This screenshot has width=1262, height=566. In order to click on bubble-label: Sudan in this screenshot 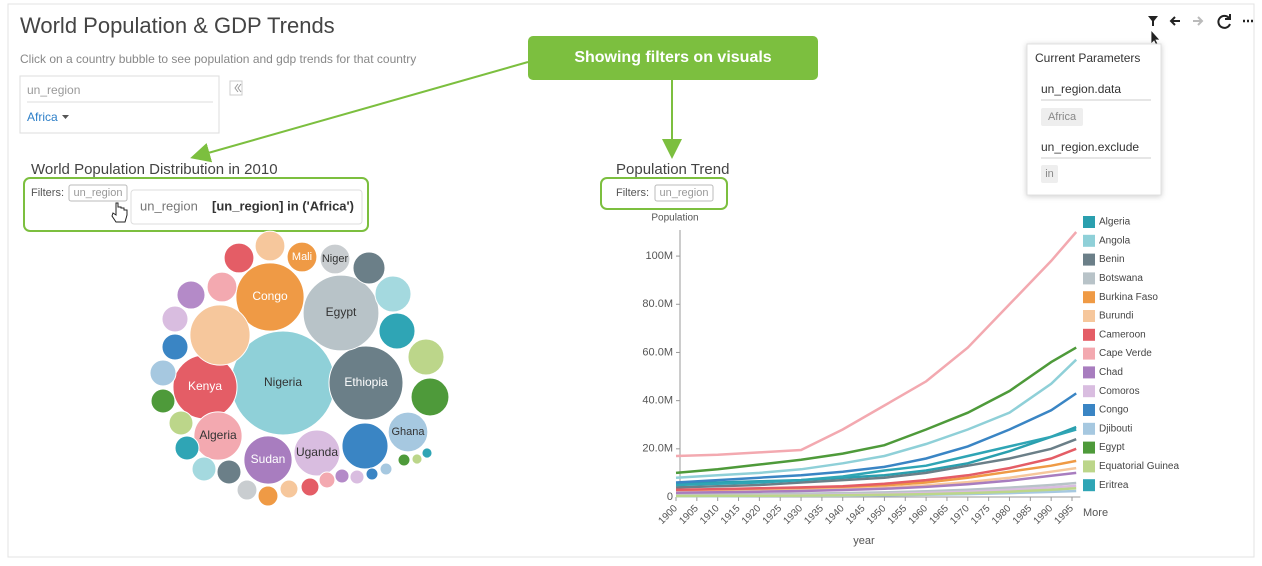, I will do `click(268, 459)`.